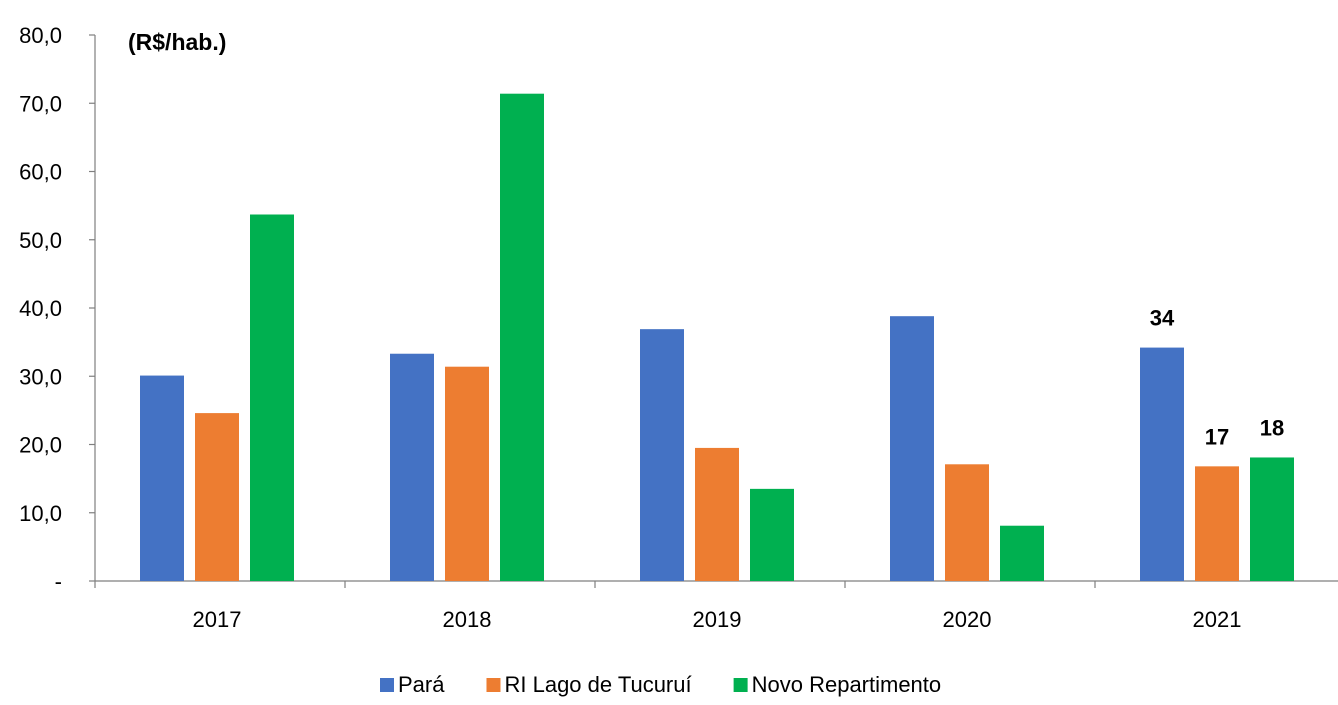 This screenshot has width=1338, height=705. Describe the element at coordinates (1162, 318) in the screenshot. I see `data-label: 34` at that location.